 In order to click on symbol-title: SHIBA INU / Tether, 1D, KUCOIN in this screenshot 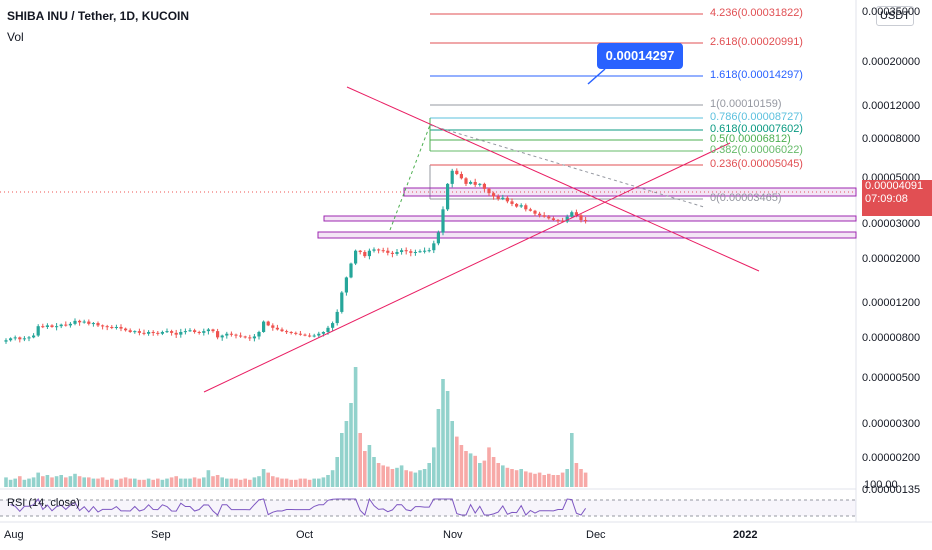, I will do `click(98, 16)`.